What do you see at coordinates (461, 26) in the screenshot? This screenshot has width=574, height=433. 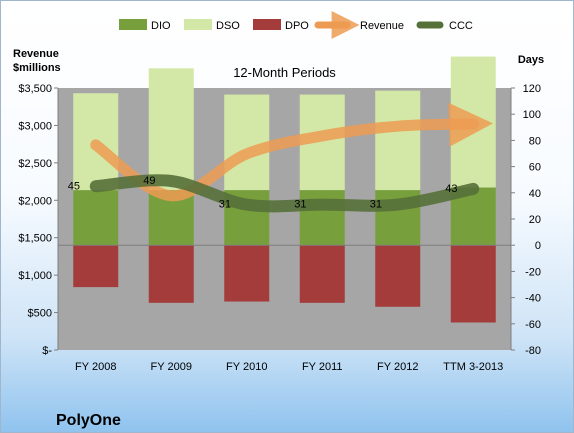 I see `legend-label-ccc: CCC` at bounding box center [461, 26].